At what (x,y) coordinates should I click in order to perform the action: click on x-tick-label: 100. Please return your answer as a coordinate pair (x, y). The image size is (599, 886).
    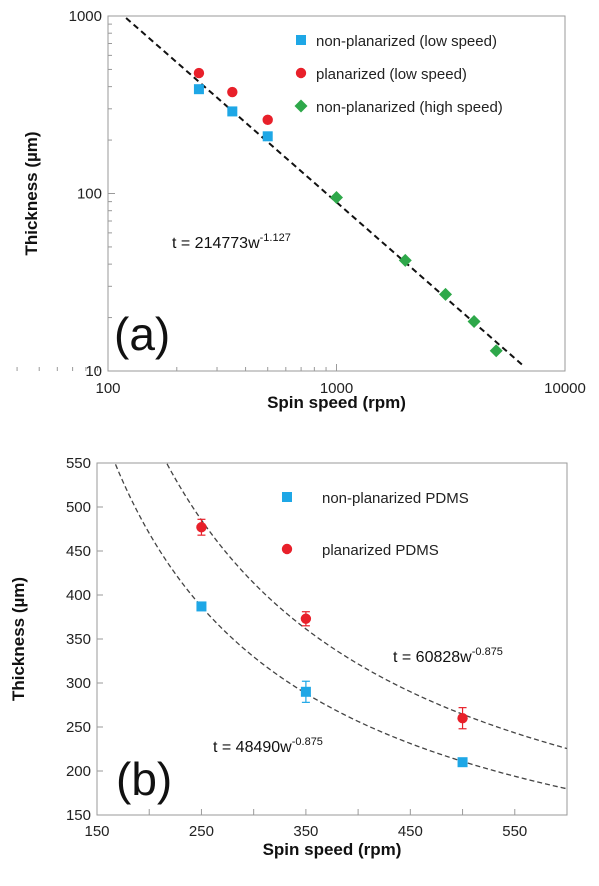
    Looking at the image, I should click on (107, 388).